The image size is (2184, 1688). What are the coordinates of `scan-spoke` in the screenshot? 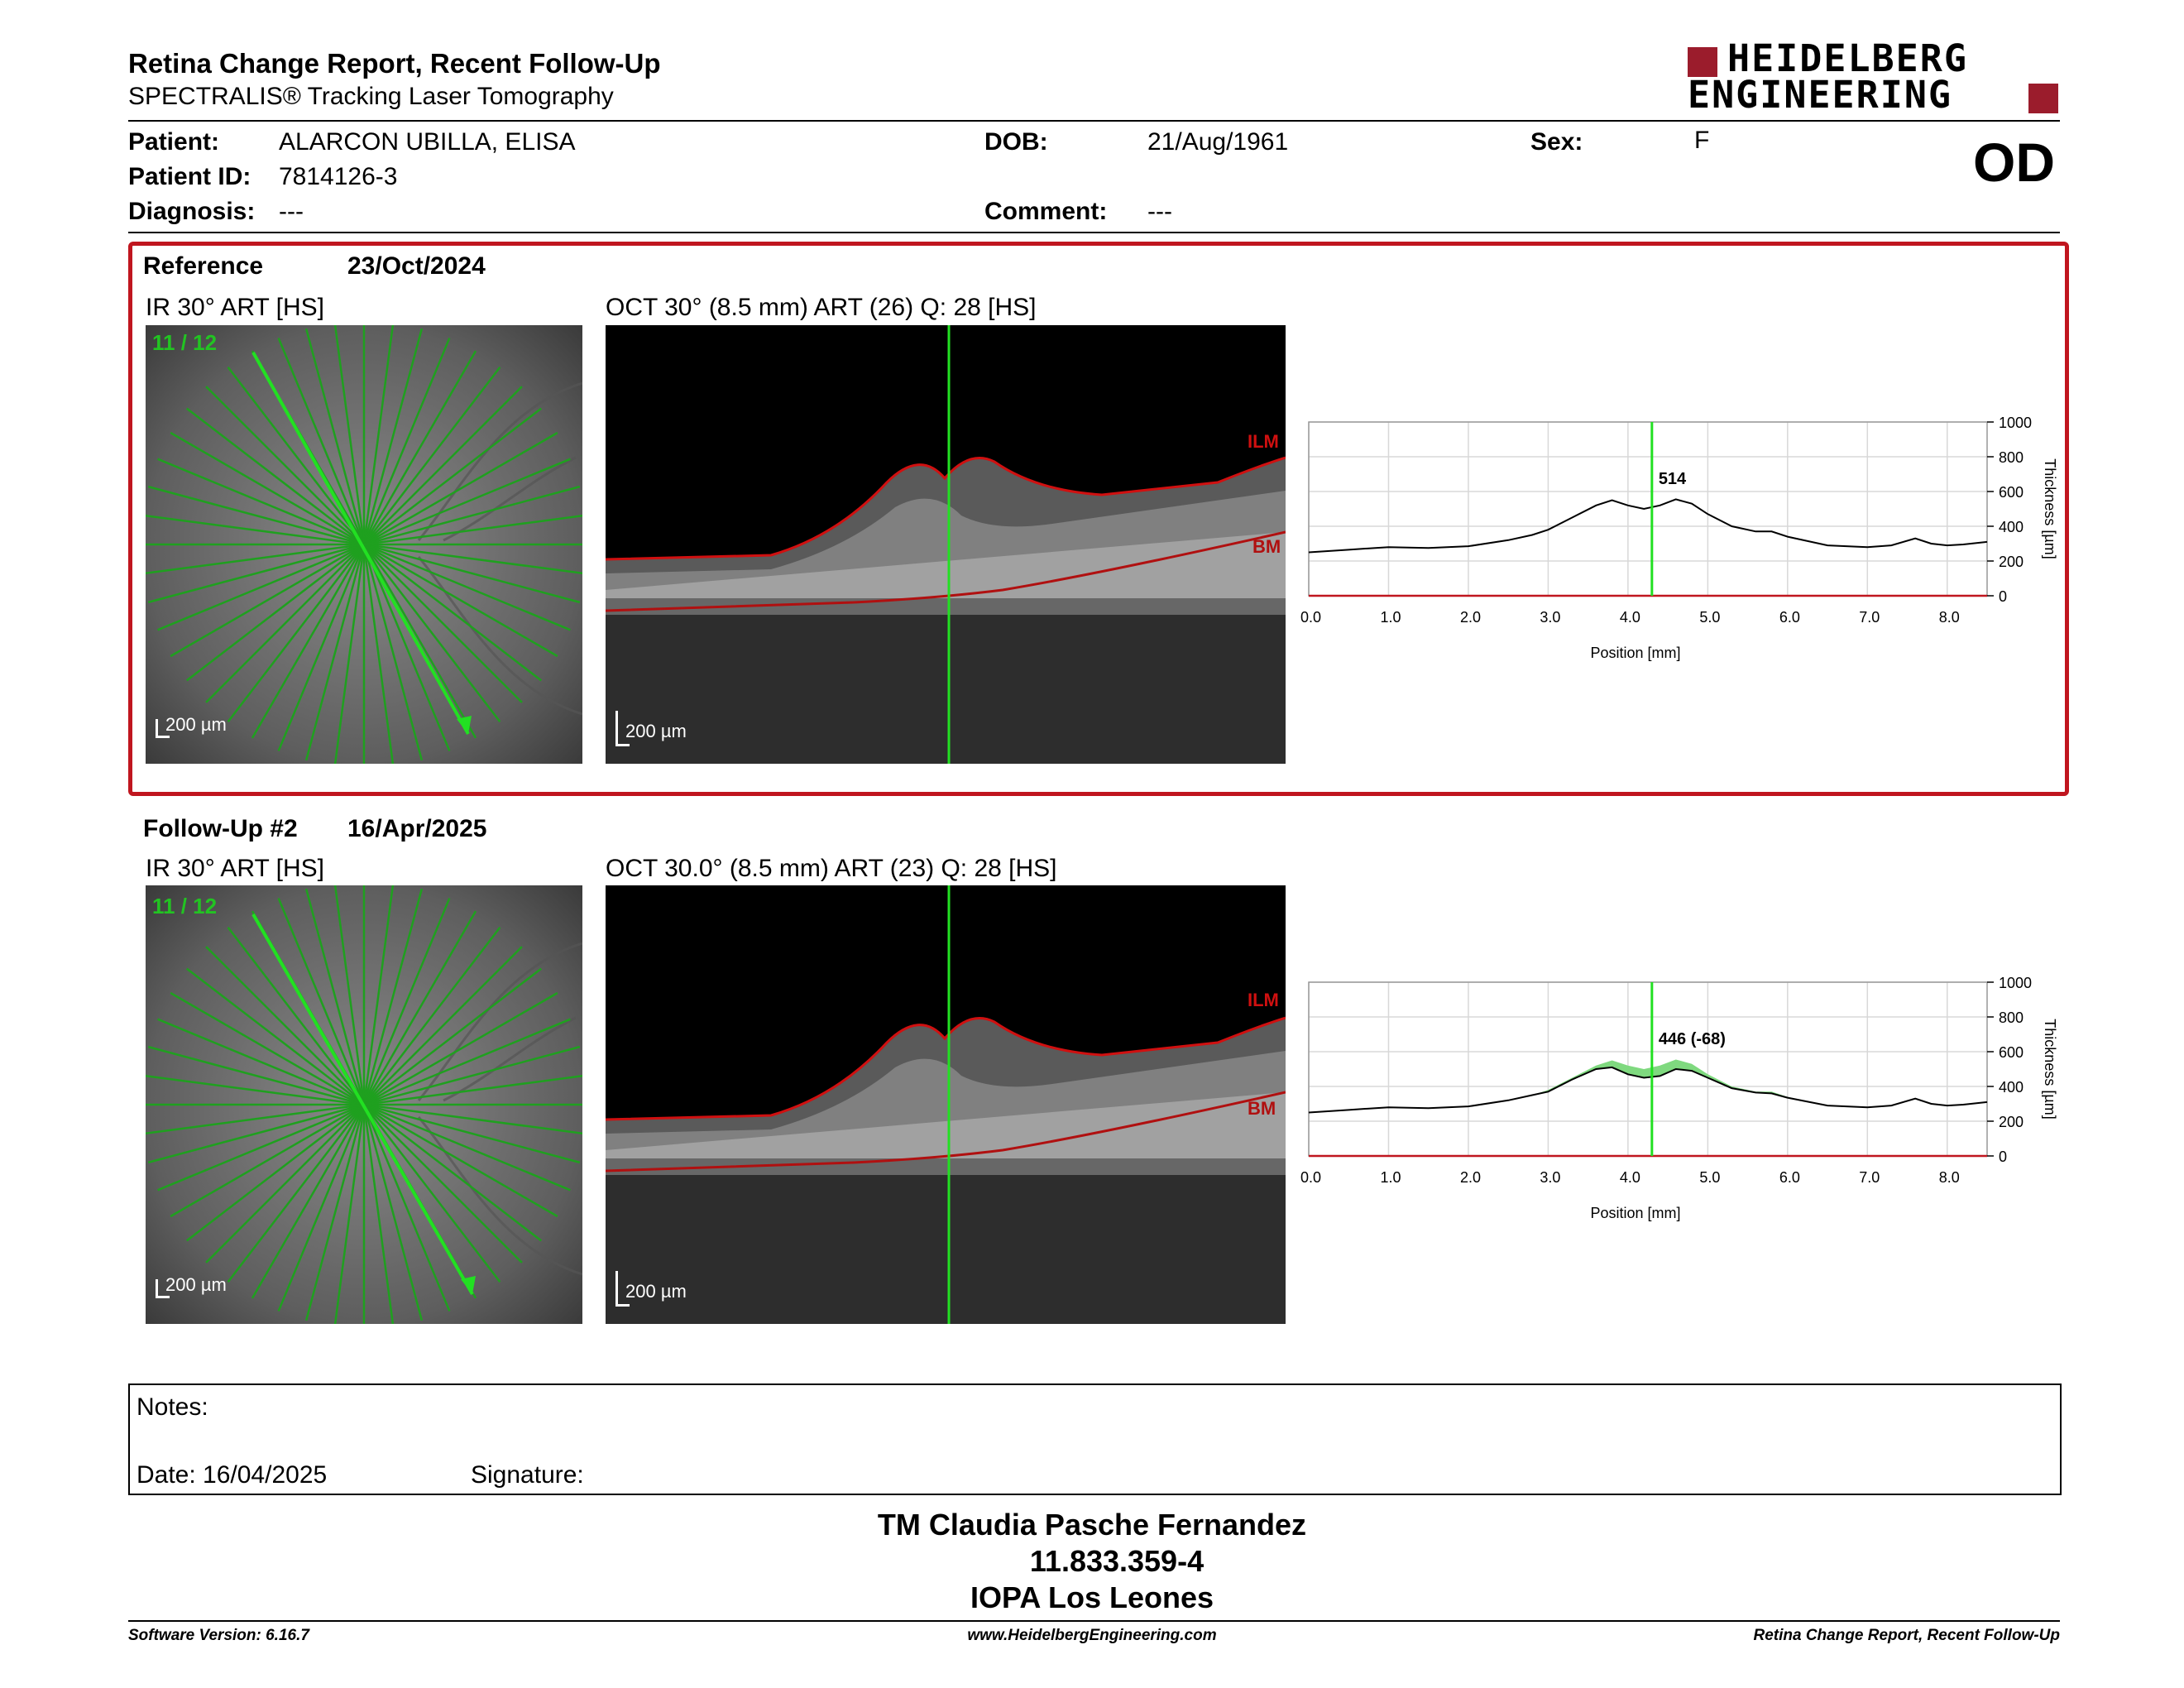 It's located at (364, 544).